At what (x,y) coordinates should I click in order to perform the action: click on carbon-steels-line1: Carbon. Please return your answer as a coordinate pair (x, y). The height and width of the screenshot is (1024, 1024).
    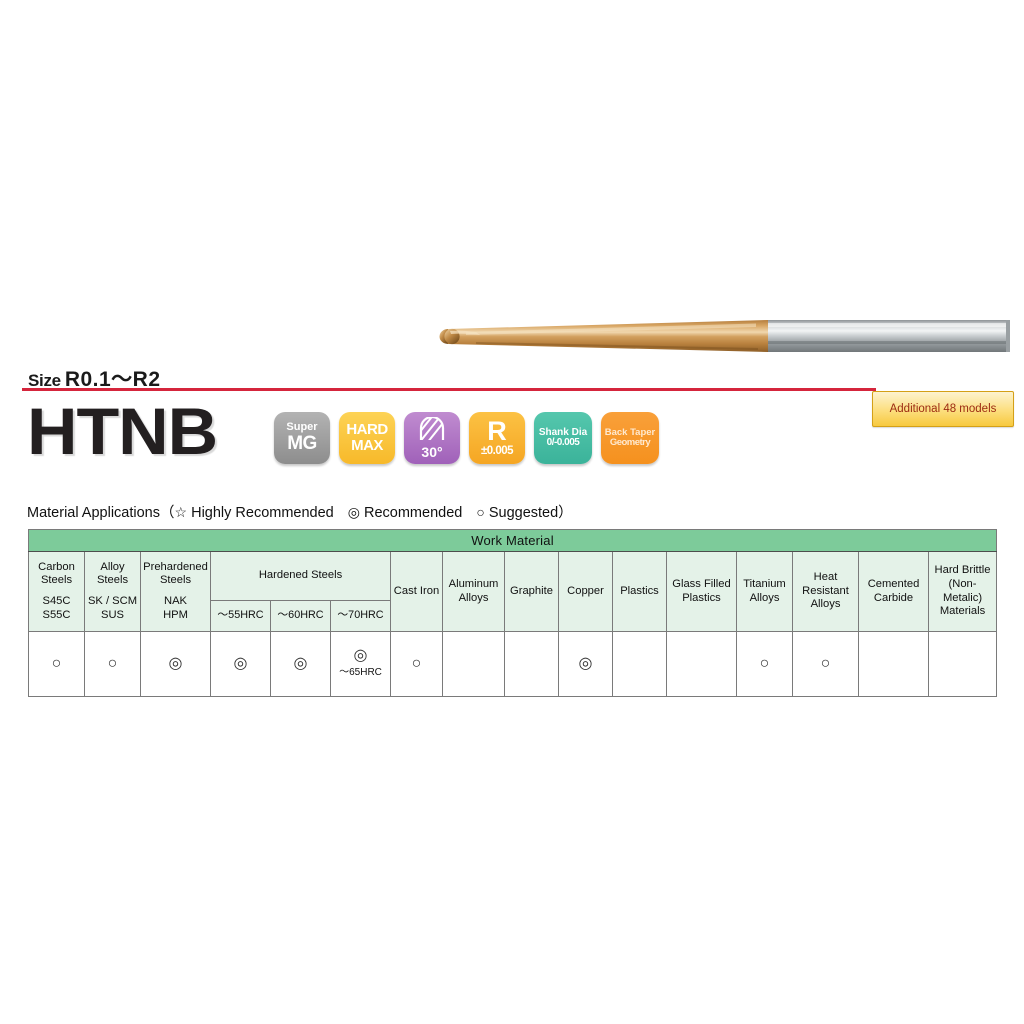
    Looking at the image, I should click on (56, 566).